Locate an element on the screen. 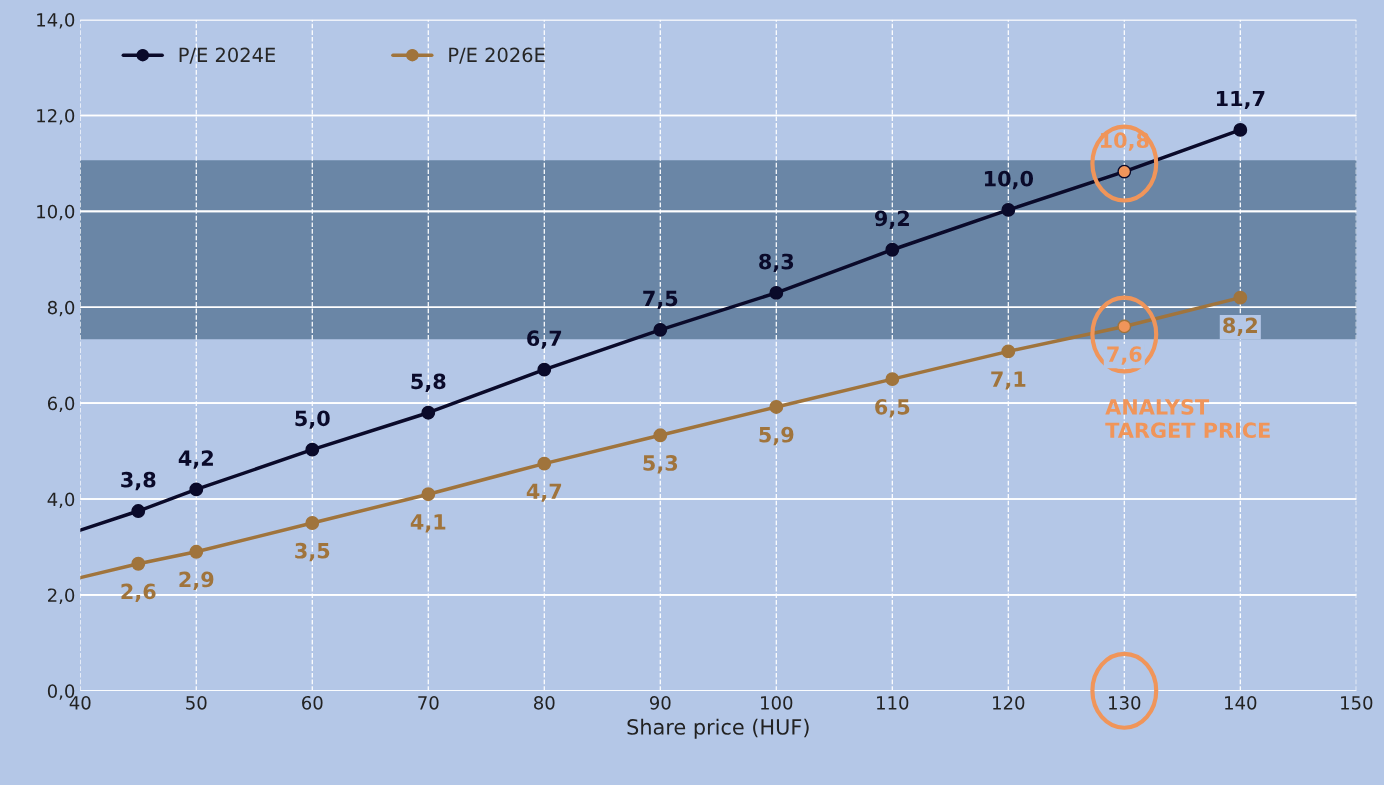 The image size is (1384, 785). data-label: 7,5 is located at coordinates (660, 299).